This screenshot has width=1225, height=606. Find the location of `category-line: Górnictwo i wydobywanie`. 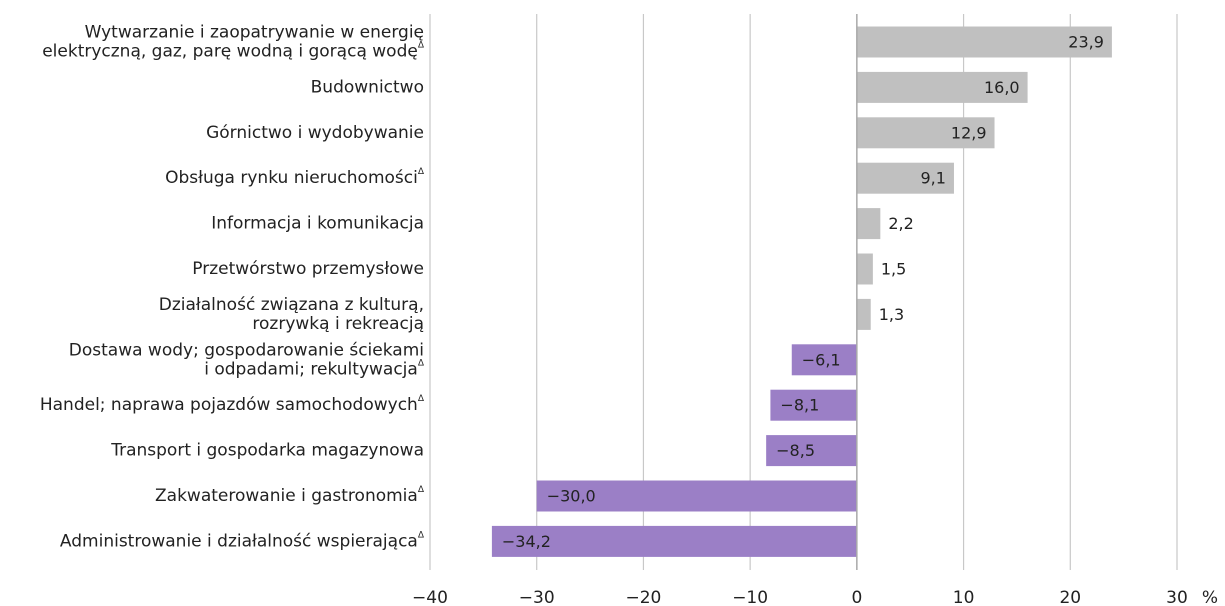

category-line: Górnictwo i wydobywanie is located at coordinates (315, 133).